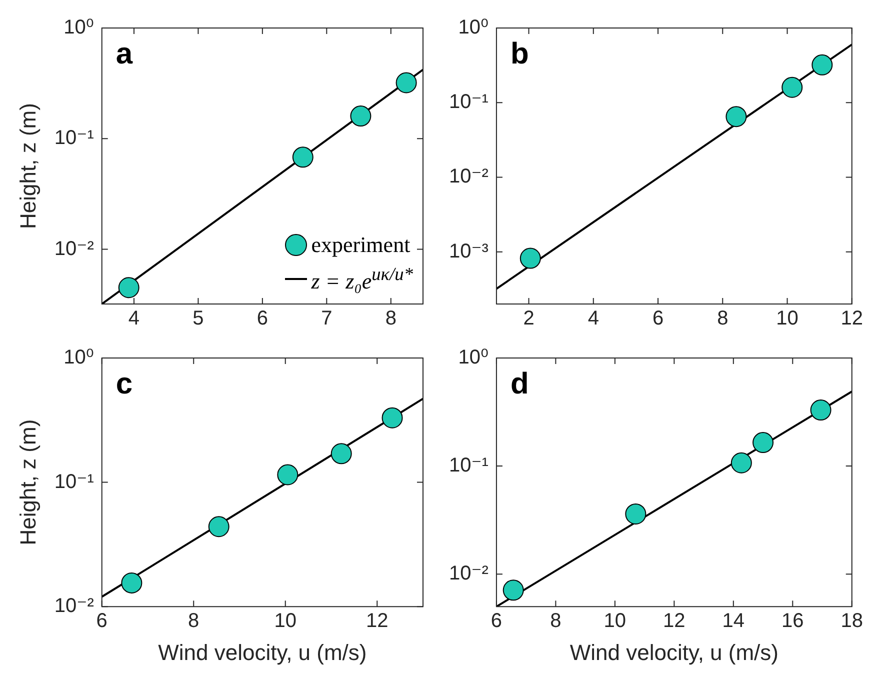 The image size is (875, 683). I want to click on legend-label: z = z₀e$^{uκ/u*}$, so click(362, 279).